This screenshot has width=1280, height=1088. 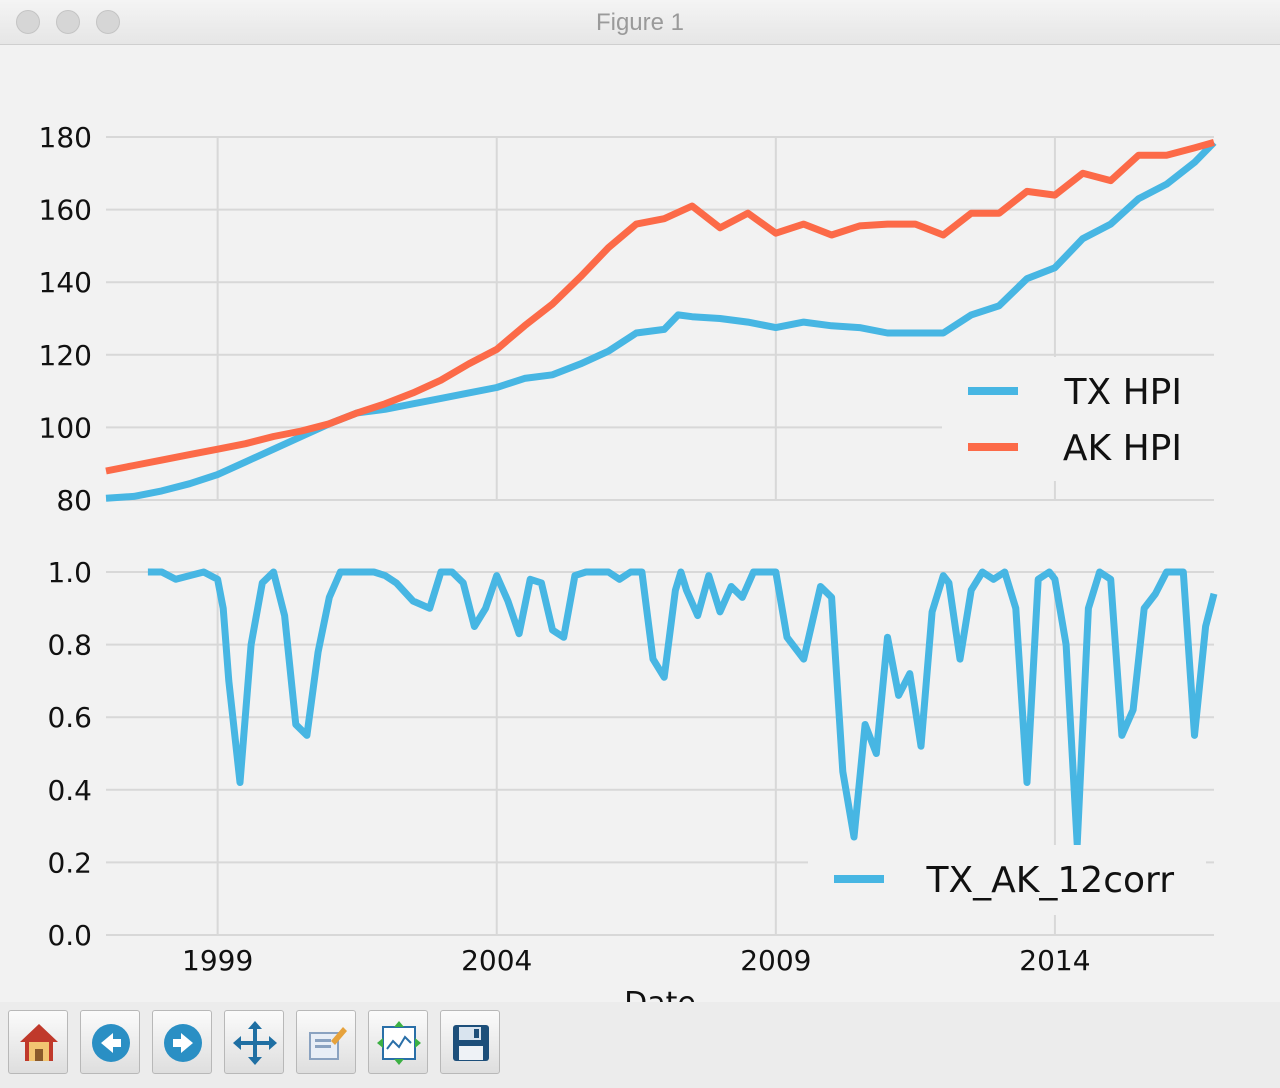 I want to click on maximize-window-button, so click(x=108, y=22).